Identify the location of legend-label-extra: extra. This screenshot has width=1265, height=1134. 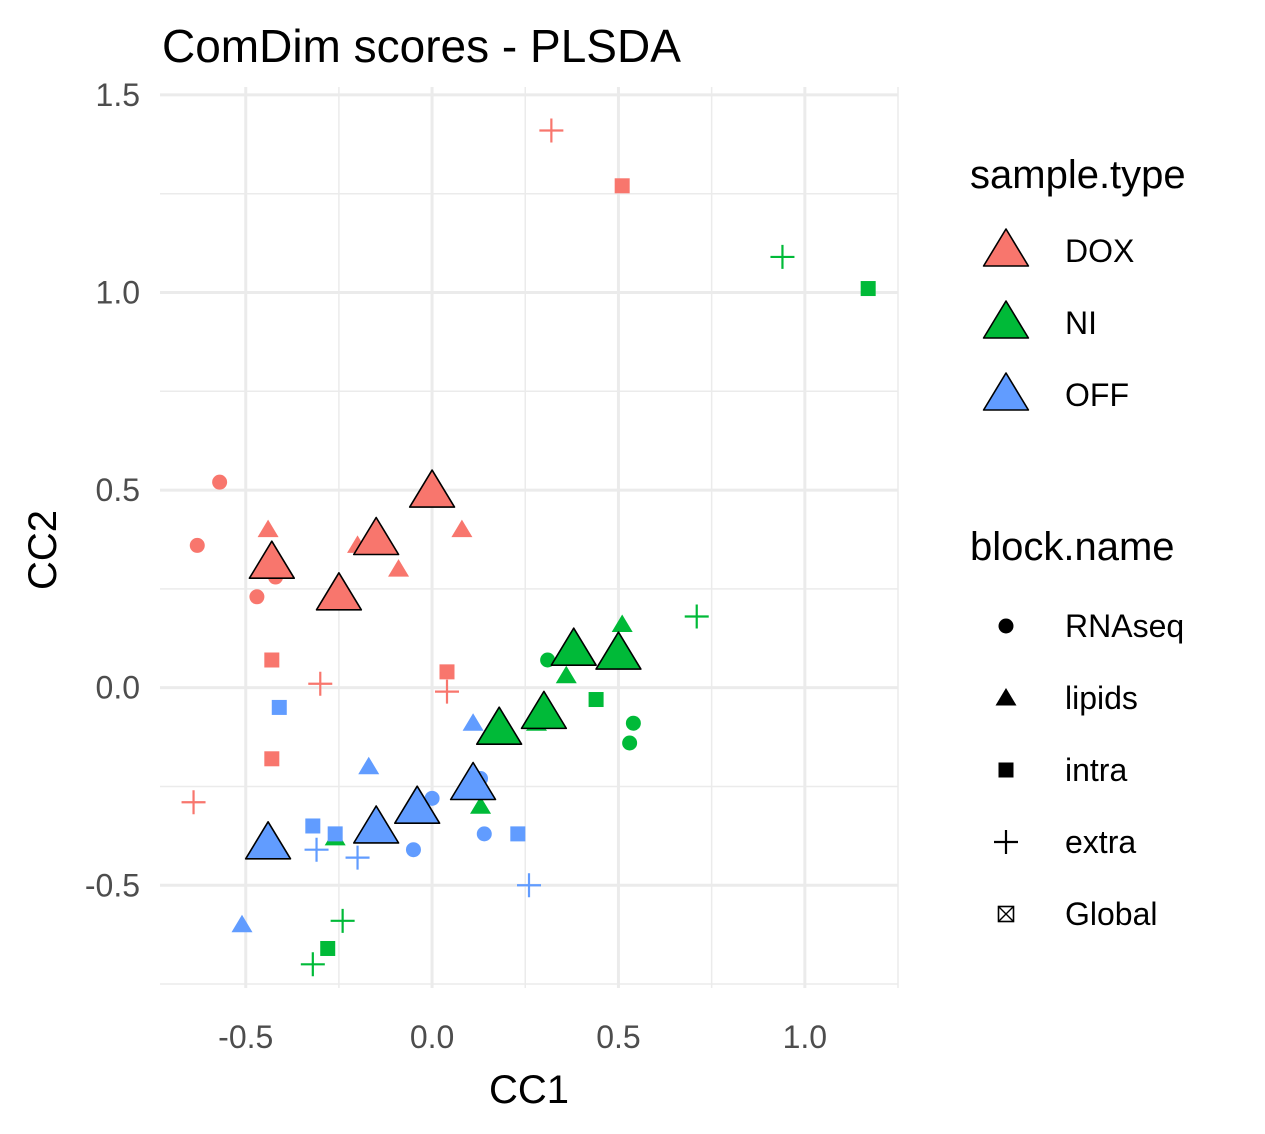
(1100, 842).